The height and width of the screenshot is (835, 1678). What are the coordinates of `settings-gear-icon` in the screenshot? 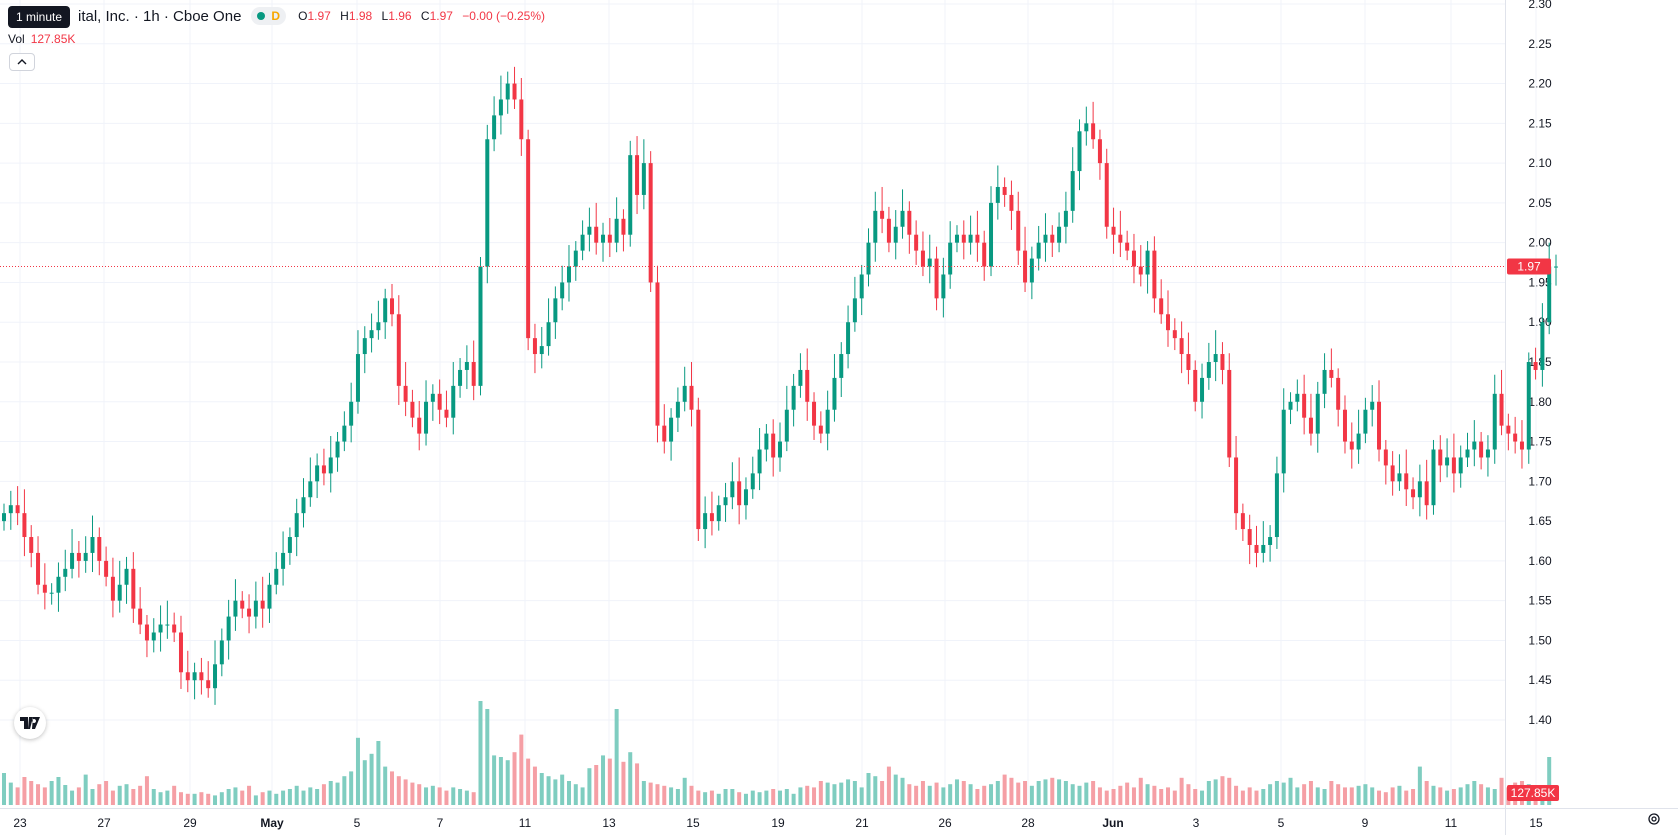 It's located at (1654, 819).